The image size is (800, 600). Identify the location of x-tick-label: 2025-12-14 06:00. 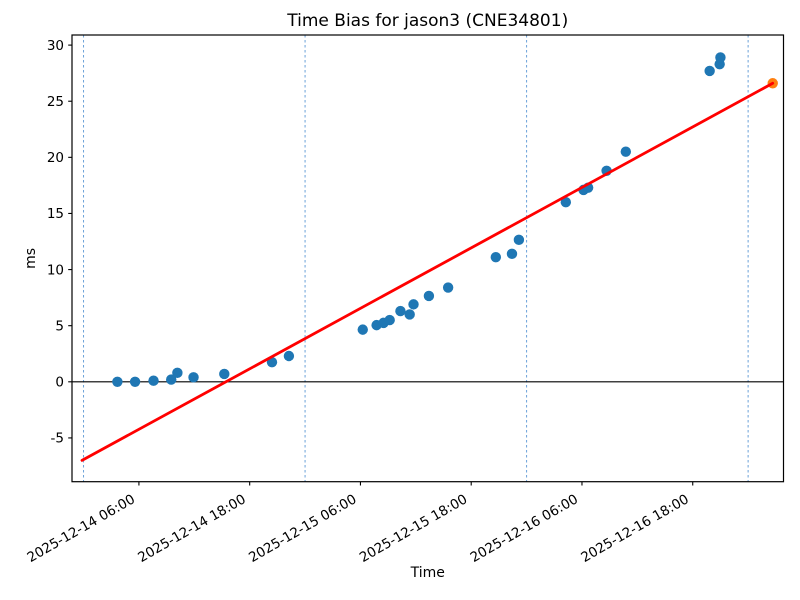
(81, 528).